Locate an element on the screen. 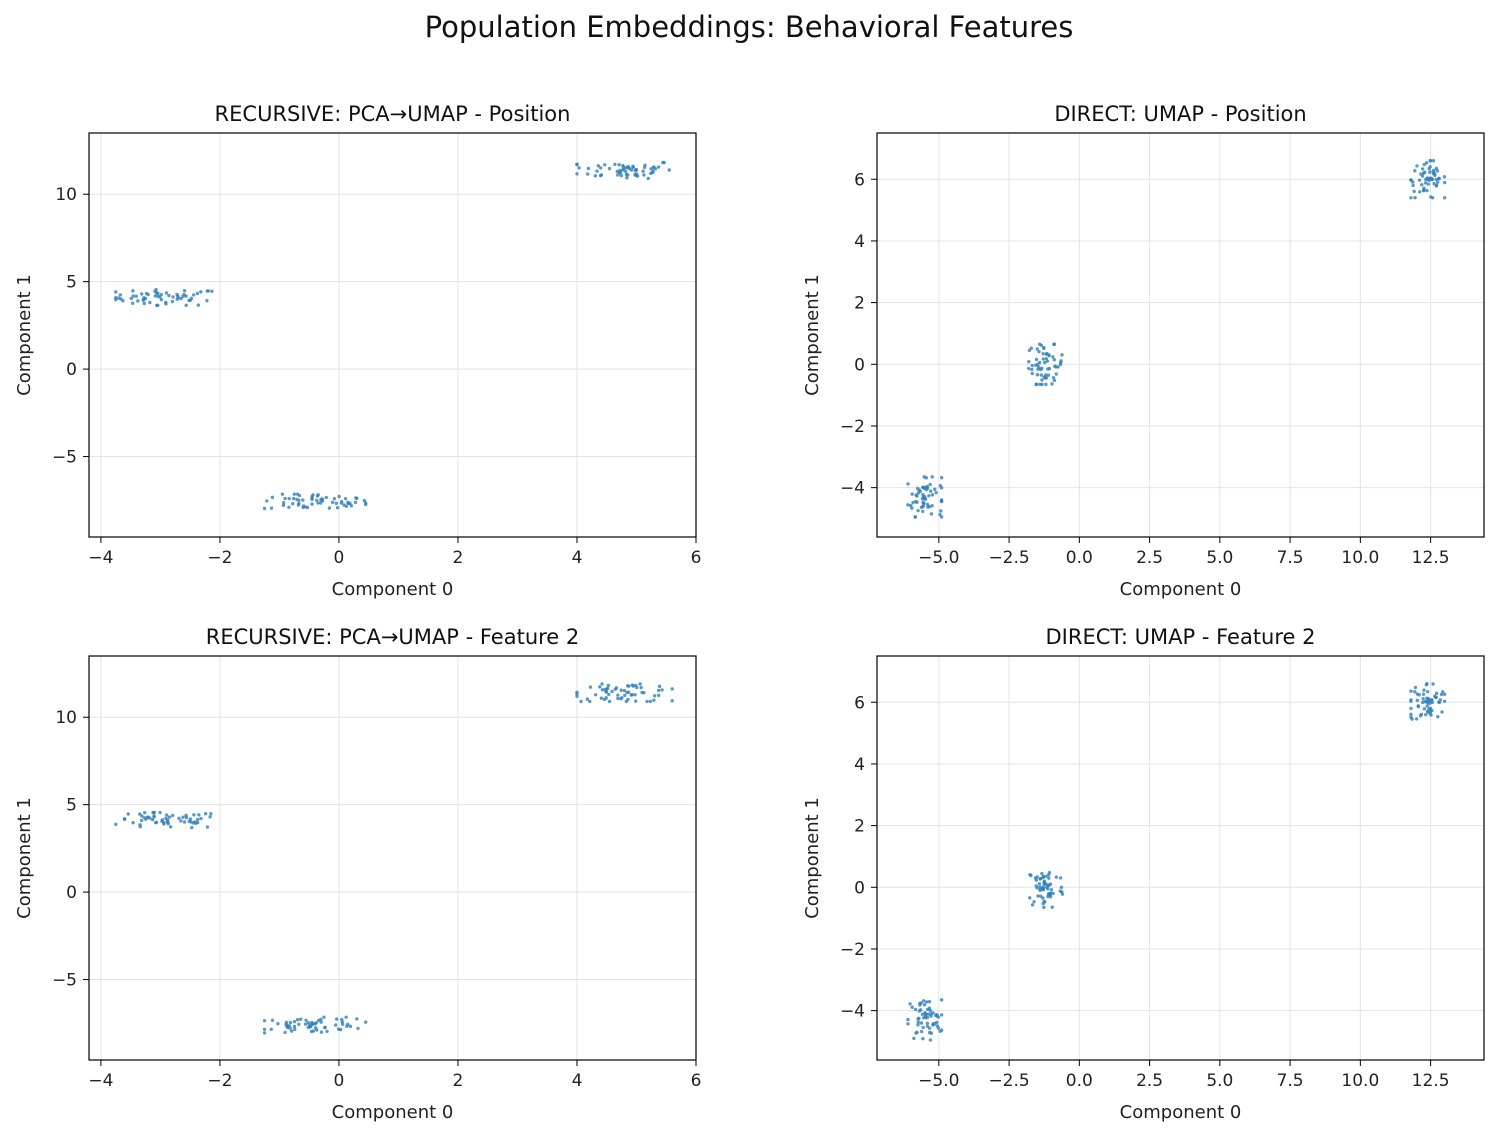 This screenshot has width=1498, height=1136. x-tick-label: 2 is located at coordinates (458, 558).